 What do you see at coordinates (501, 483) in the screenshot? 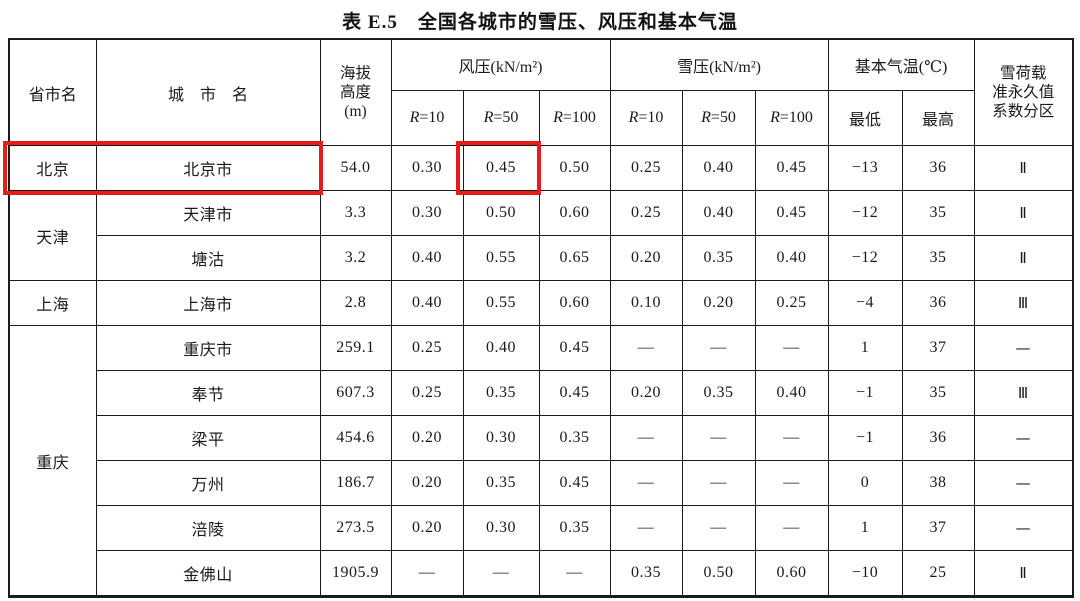
I see `wind-r50-cell: 0.35` at bounding box center [501, 483].